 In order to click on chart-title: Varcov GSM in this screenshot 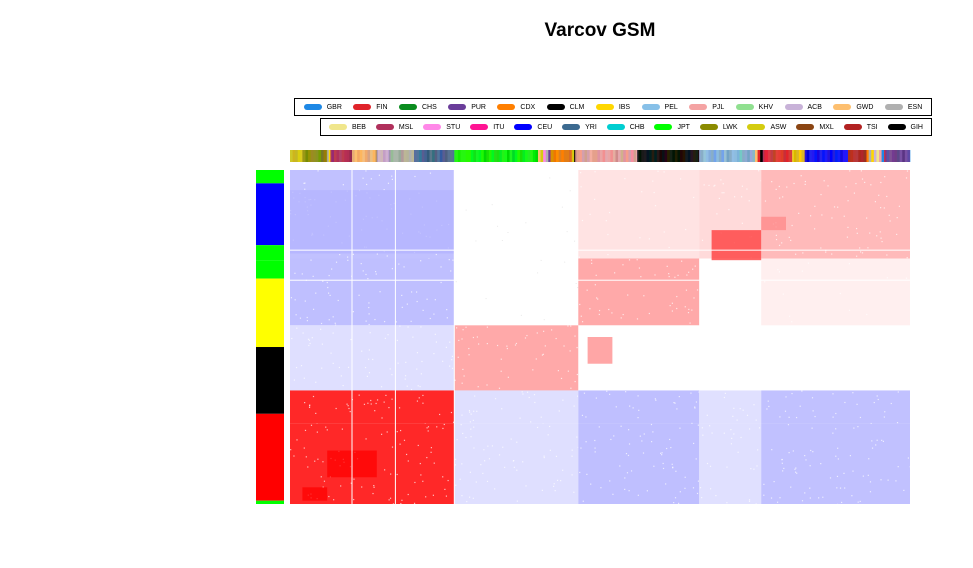, I will do `click(600, 30)`.